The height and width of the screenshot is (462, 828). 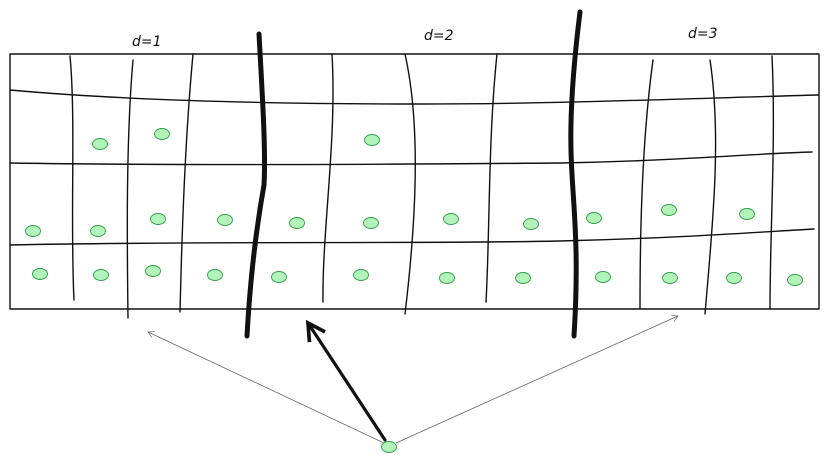 What do you see at coordinates (389, 447) in the screenshot?
I see `source-dot` at bounding box center [389, 447].